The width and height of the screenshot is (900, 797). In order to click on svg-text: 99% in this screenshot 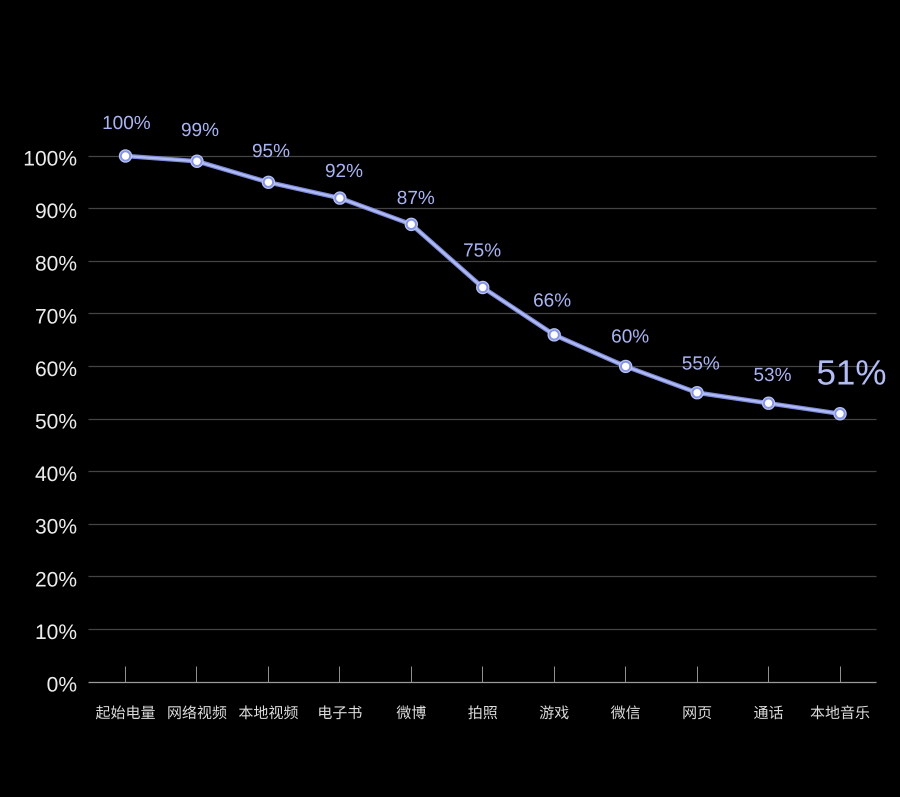, I will do `click(200, 130)`.